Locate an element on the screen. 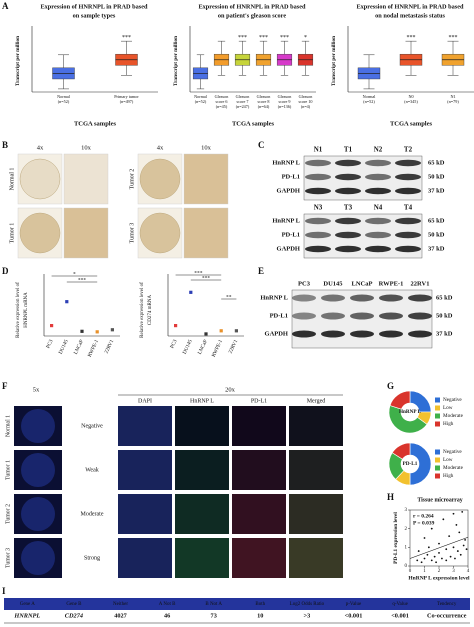 The height and width of the screenshot is (627, 474). y-tick-label: 0 is located at coordinates (406, 566).